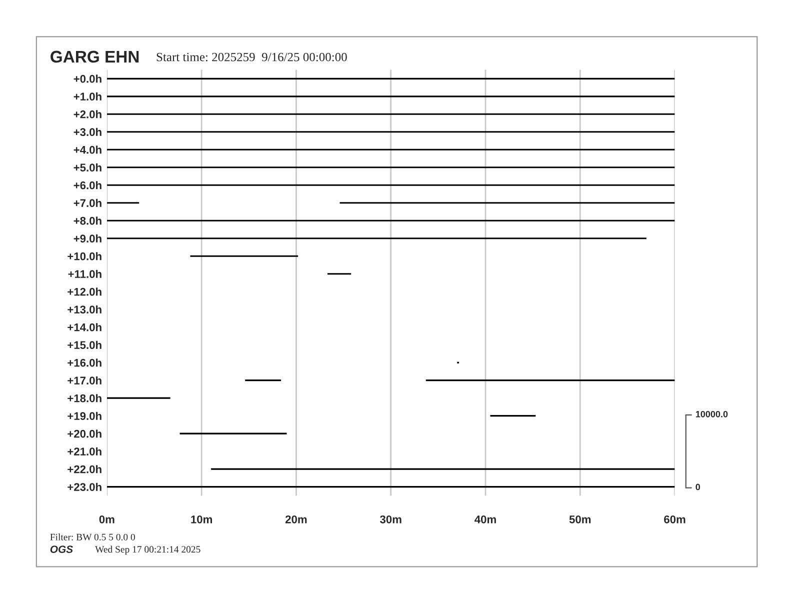 The image size is (792, 612). Describe the element at coordinates (85, 451) in the screenshot. I see `y-tick-label: +21.0h` at that location.